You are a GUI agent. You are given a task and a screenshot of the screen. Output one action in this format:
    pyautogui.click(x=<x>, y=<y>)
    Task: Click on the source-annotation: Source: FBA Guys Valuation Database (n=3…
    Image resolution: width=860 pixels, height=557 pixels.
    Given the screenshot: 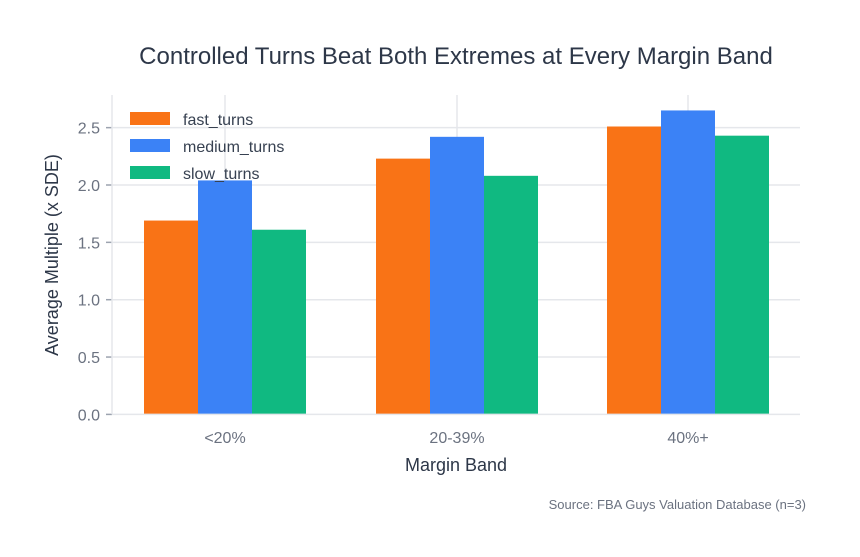 What is the action you would take?
    pyautogui.click(x=677, y=504)
    